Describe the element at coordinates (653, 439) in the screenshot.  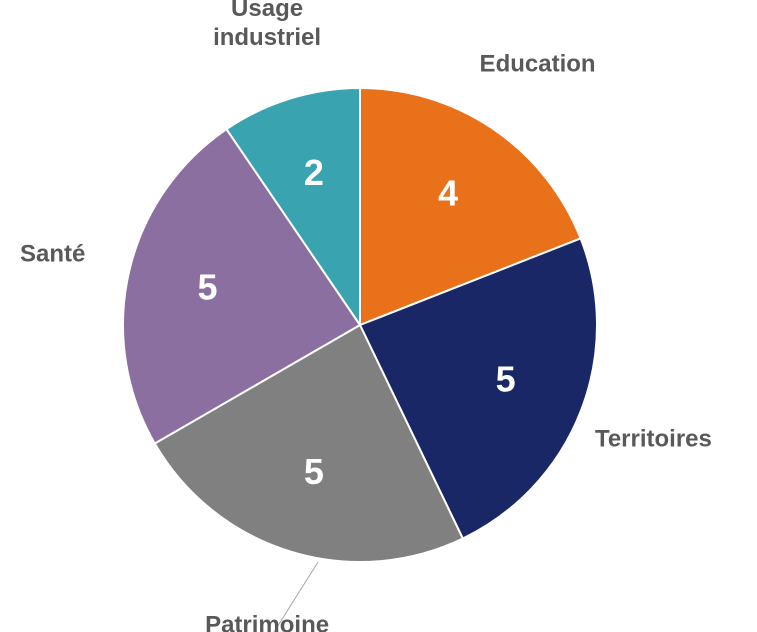
I see `category-label: Territoires` at that location.